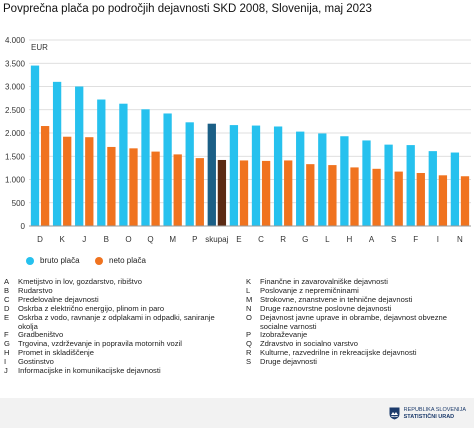 This screenshot has width=474, height=428. Describe the element at coordinates (45, 176) in the screenshot. I see `bar-neto-D` at that location.